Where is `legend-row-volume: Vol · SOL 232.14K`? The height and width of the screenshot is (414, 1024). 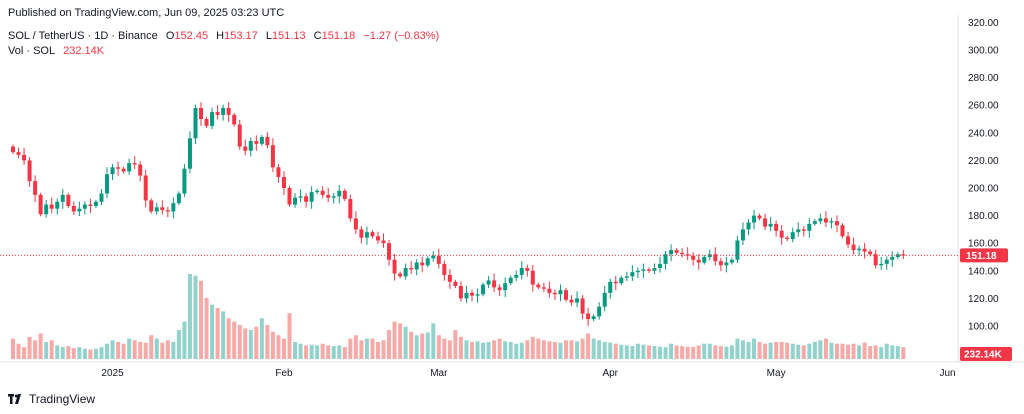 legend-row-volume: Vol · SOL 232.14K is located at coordinates (56, 51).